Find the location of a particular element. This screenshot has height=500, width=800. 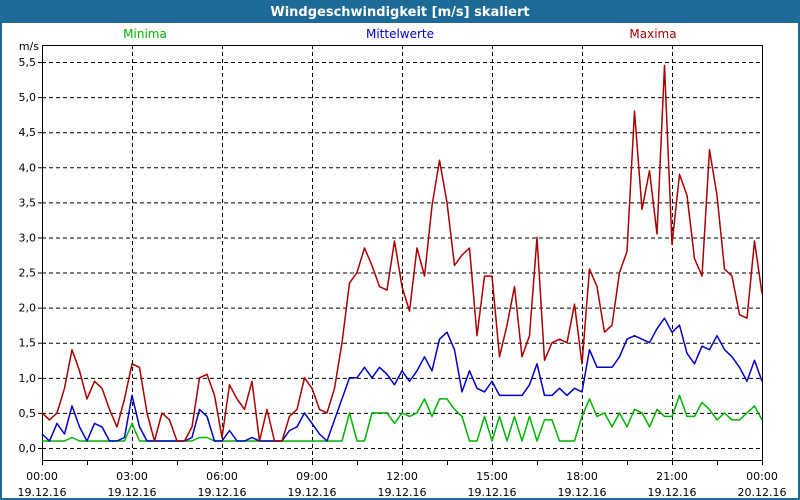

svg-text: 5,5 is located at coordinates (28, 62).